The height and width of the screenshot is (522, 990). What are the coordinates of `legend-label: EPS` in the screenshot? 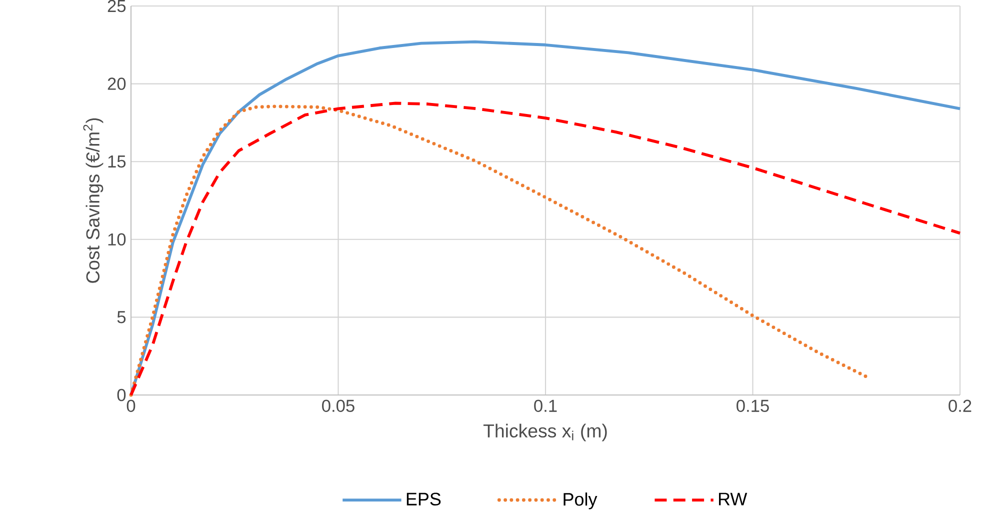 It's located at (423, 499).